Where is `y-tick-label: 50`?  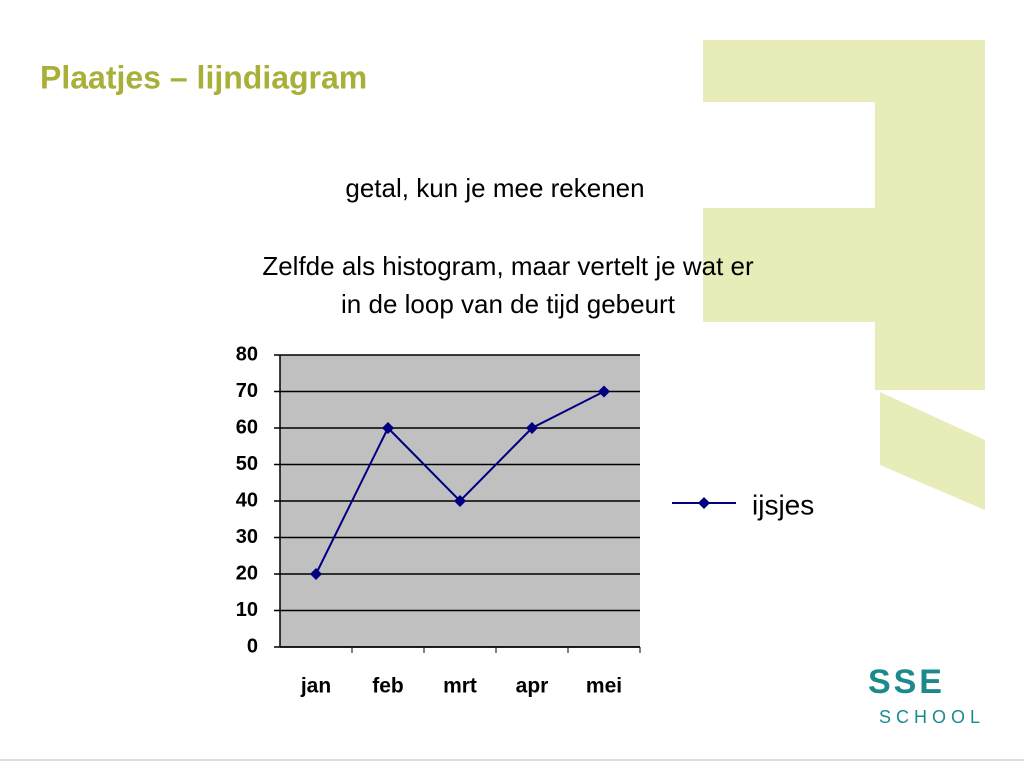 y-tick-label: 50 is located at coordinates (247, 464).